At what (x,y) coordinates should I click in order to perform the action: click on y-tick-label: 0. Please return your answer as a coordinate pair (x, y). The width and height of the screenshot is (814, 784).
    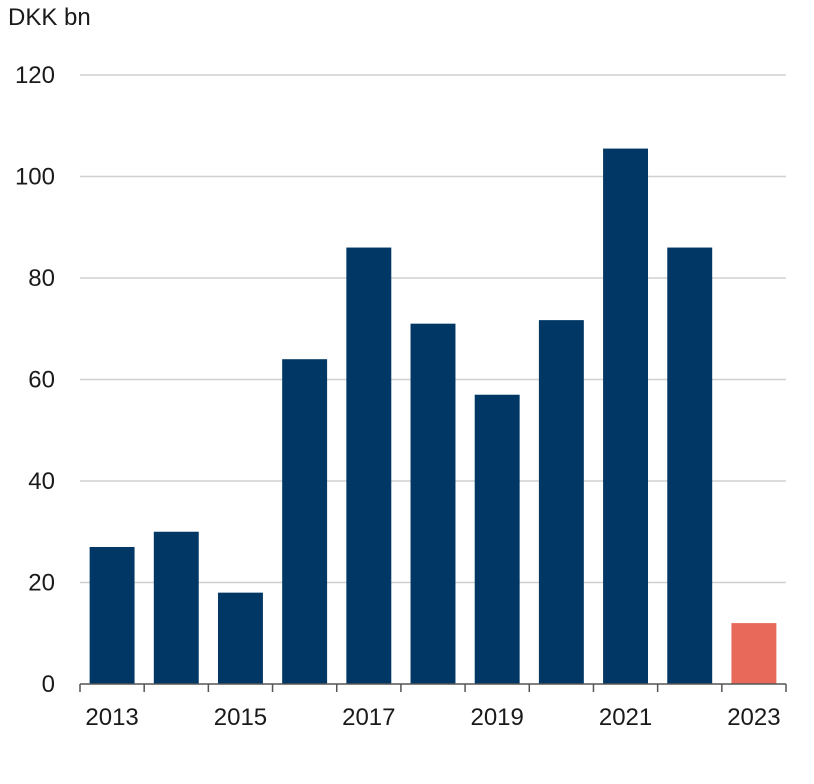
    Looking at the image, I should click on (48, 684).